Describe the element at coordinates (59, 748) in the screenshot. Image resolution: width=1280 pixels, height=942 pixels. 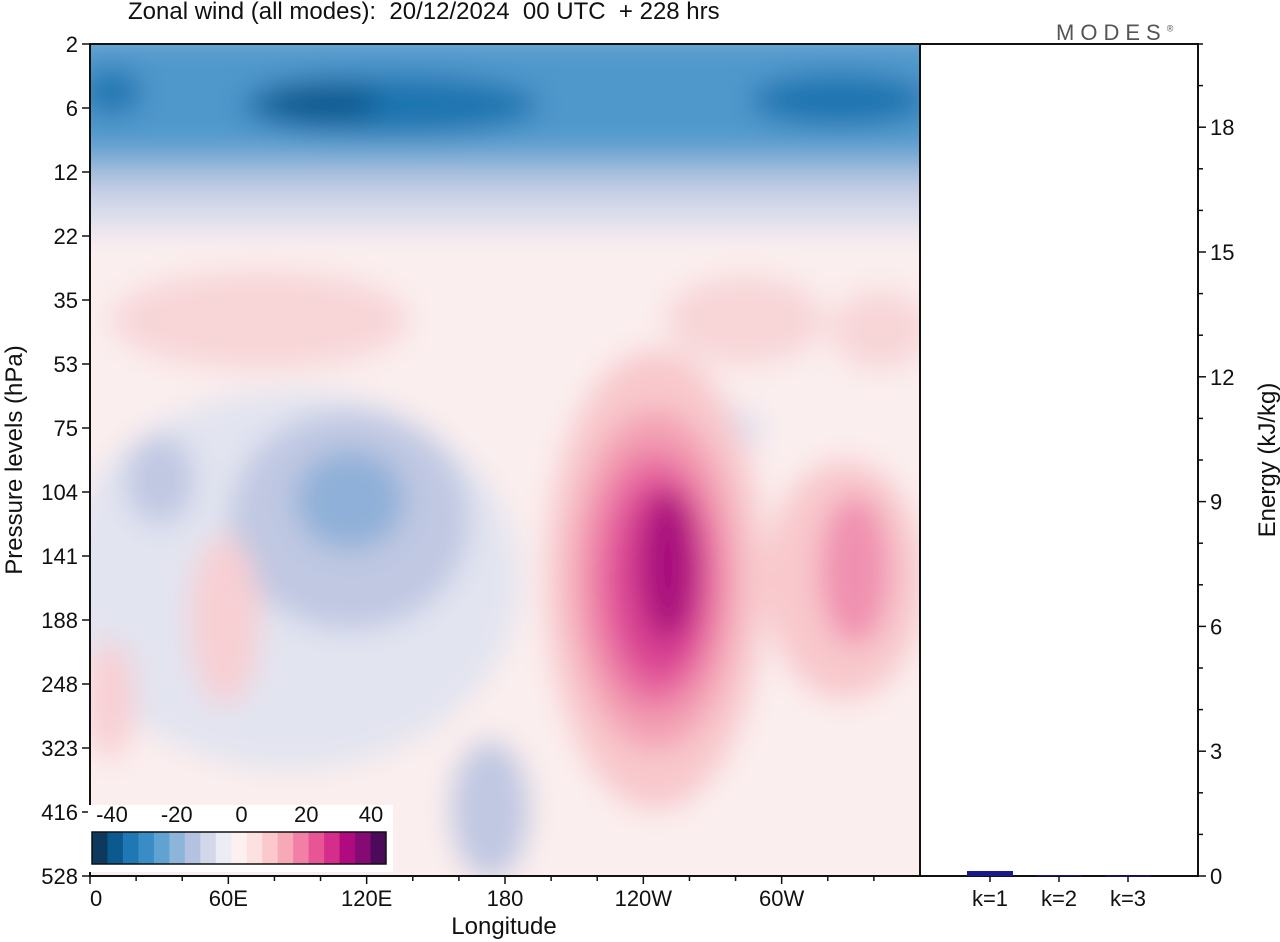
I see `pressure-tick-label: 323` at that location.